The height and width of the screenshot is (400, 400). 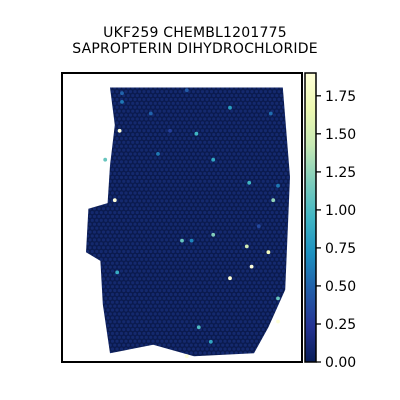 What do you see at coordinates (195, 33) in the screenshot?
I see `chart-title-line-1: UKF259 CHEMBL1201775` at bounding box center [195, 33].